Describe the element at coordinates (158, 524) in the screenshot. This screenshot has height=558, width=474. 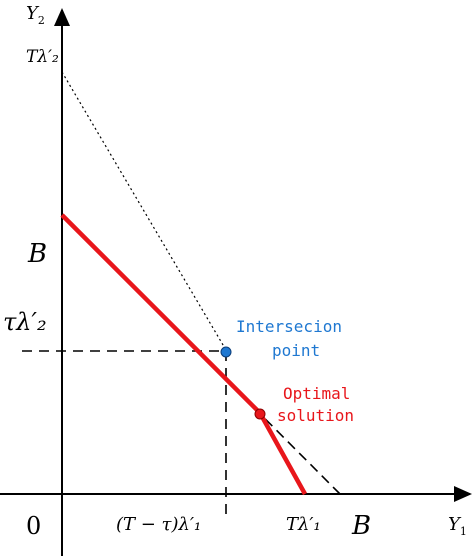
I see `x-t-minus-tau-label: (T − τ)λ′₁` at that location.